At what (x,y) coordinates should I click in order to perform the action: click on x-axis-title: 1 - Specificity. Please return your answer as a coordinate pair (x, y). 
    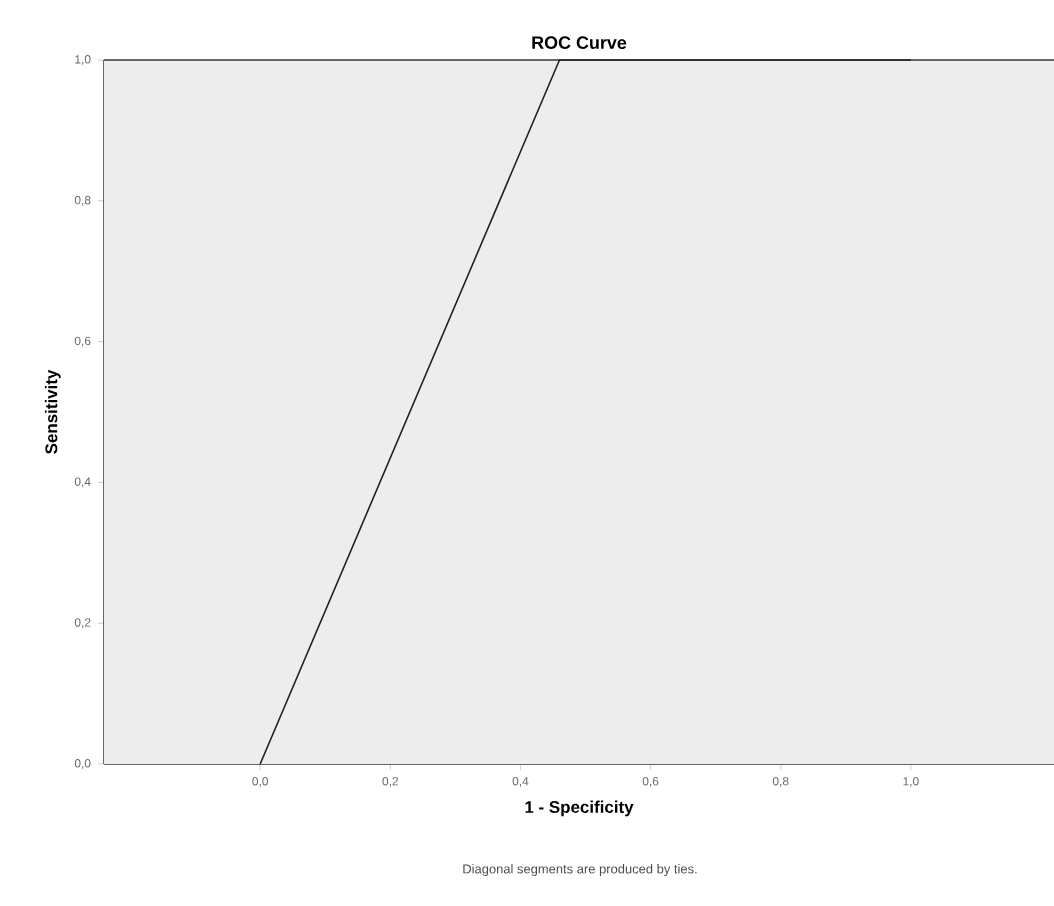
    Looking at the image, I should click on (579, 808).